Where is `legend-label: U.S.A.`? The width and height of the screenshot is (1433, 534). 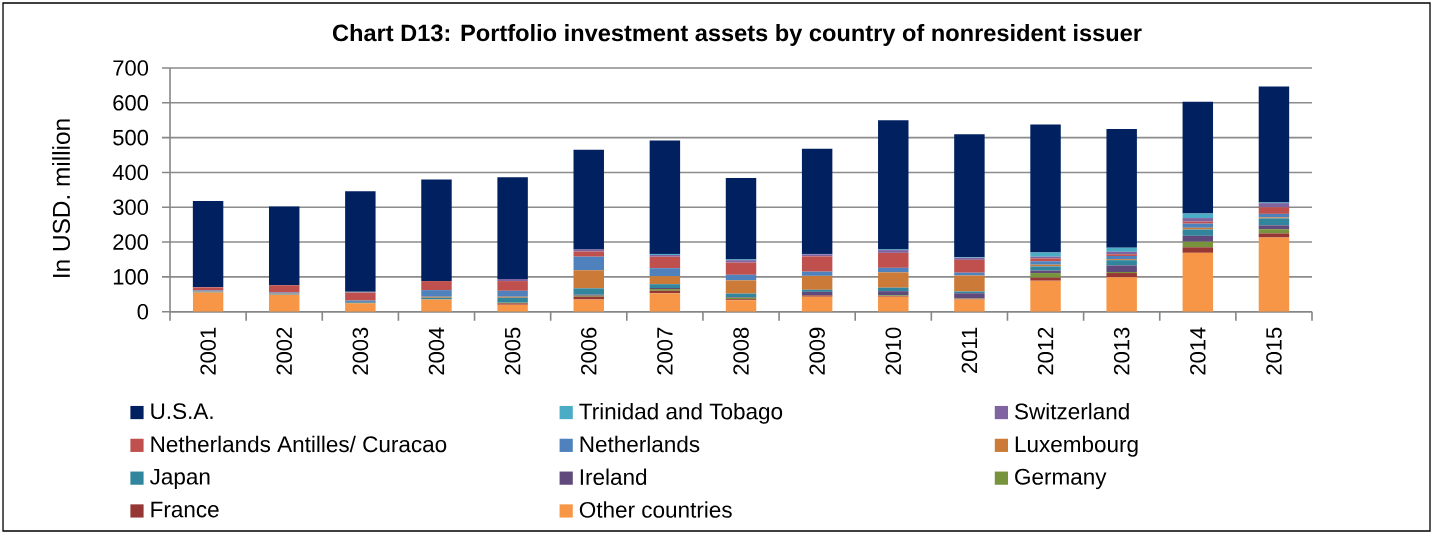 legend-label: U.S.A. is located at coordinates (182, 411).